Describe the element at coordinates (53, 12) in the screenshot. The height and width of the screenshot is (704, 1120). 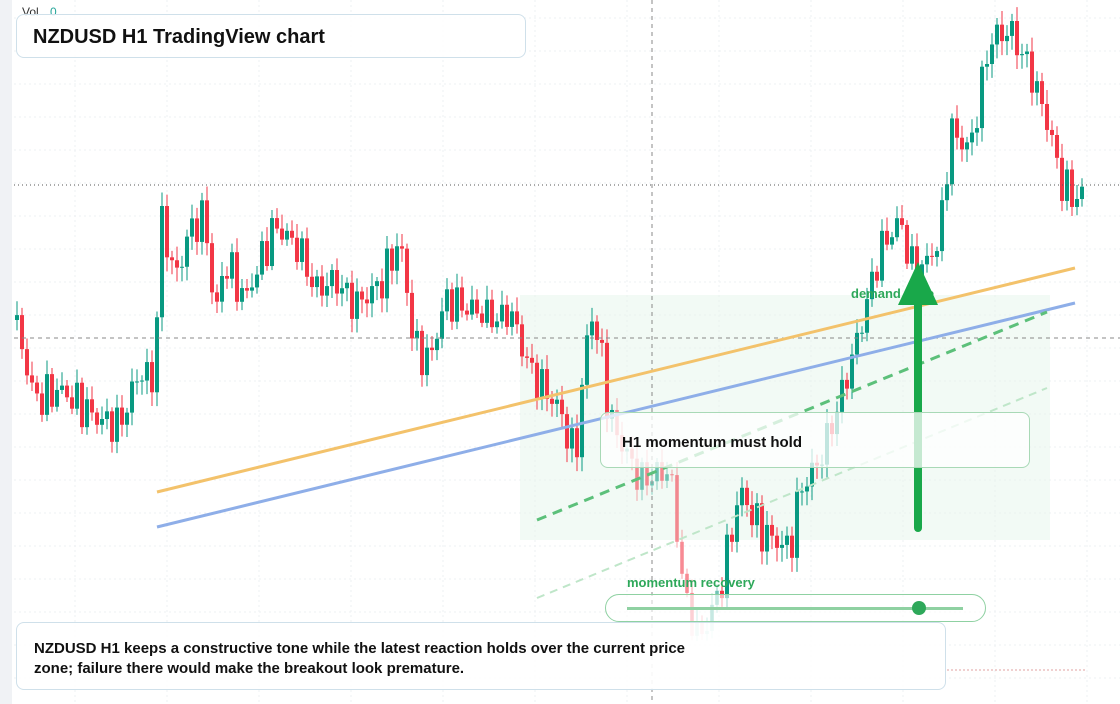
I see `vol-value: 0` at that location.